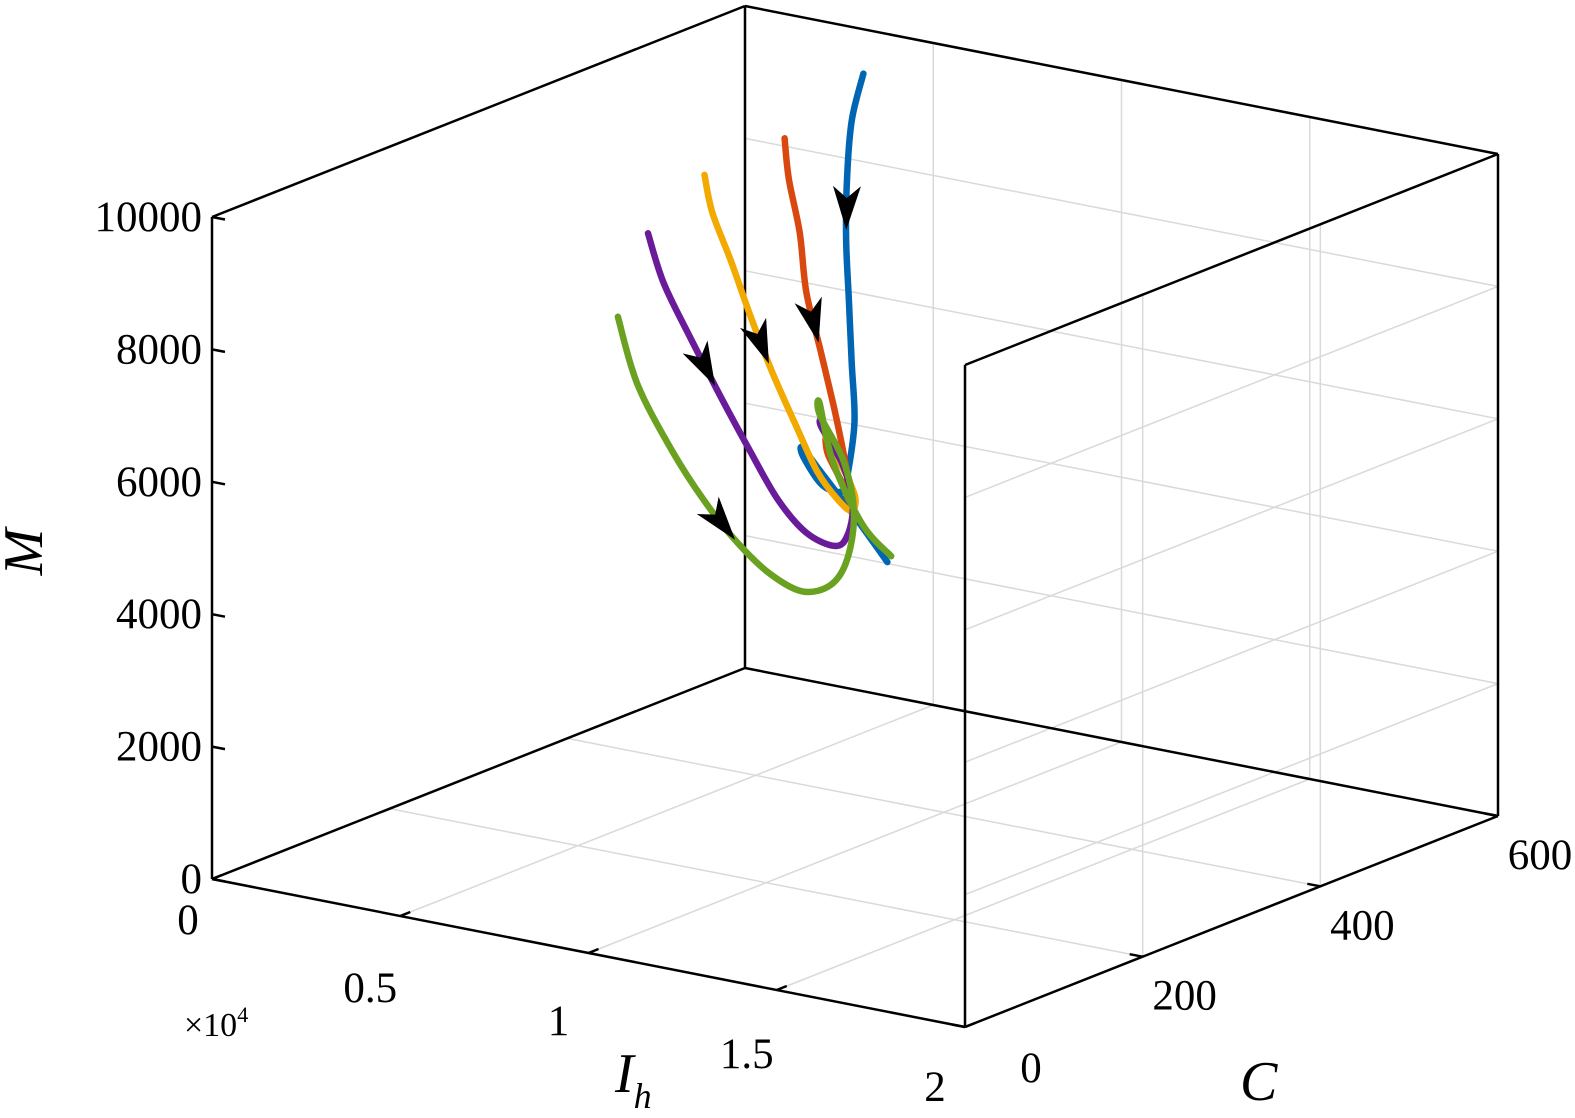  What do you see at coordinates (1540, 855) in the screenshot?
I see `y-tick-label-3: 600` at bounding box center [1540, 855].